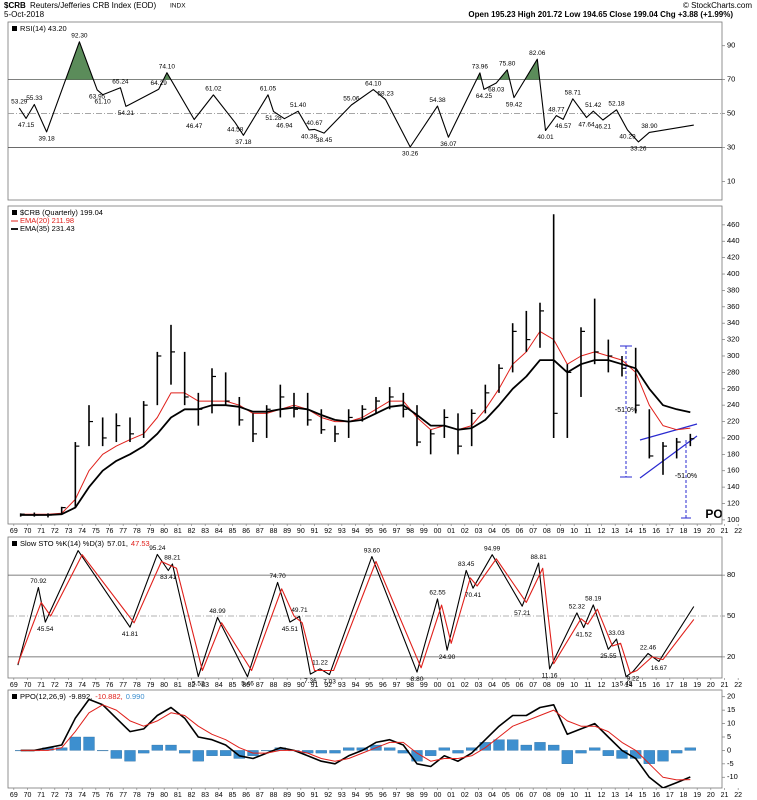 The image size is (757, 800). What do you see at coordinates (47, 220) in the screenshot?
I see `legend-label: EMA(20) 211.98` at bounding box center [47, 220].